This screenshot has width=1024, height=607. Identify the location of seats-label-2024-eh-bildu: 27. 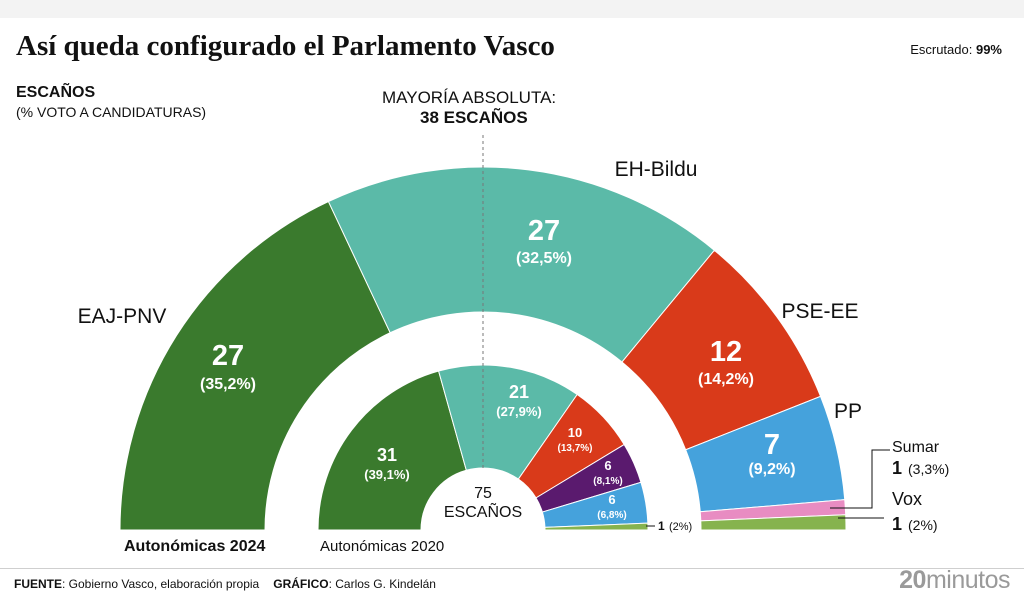
(544, 231).